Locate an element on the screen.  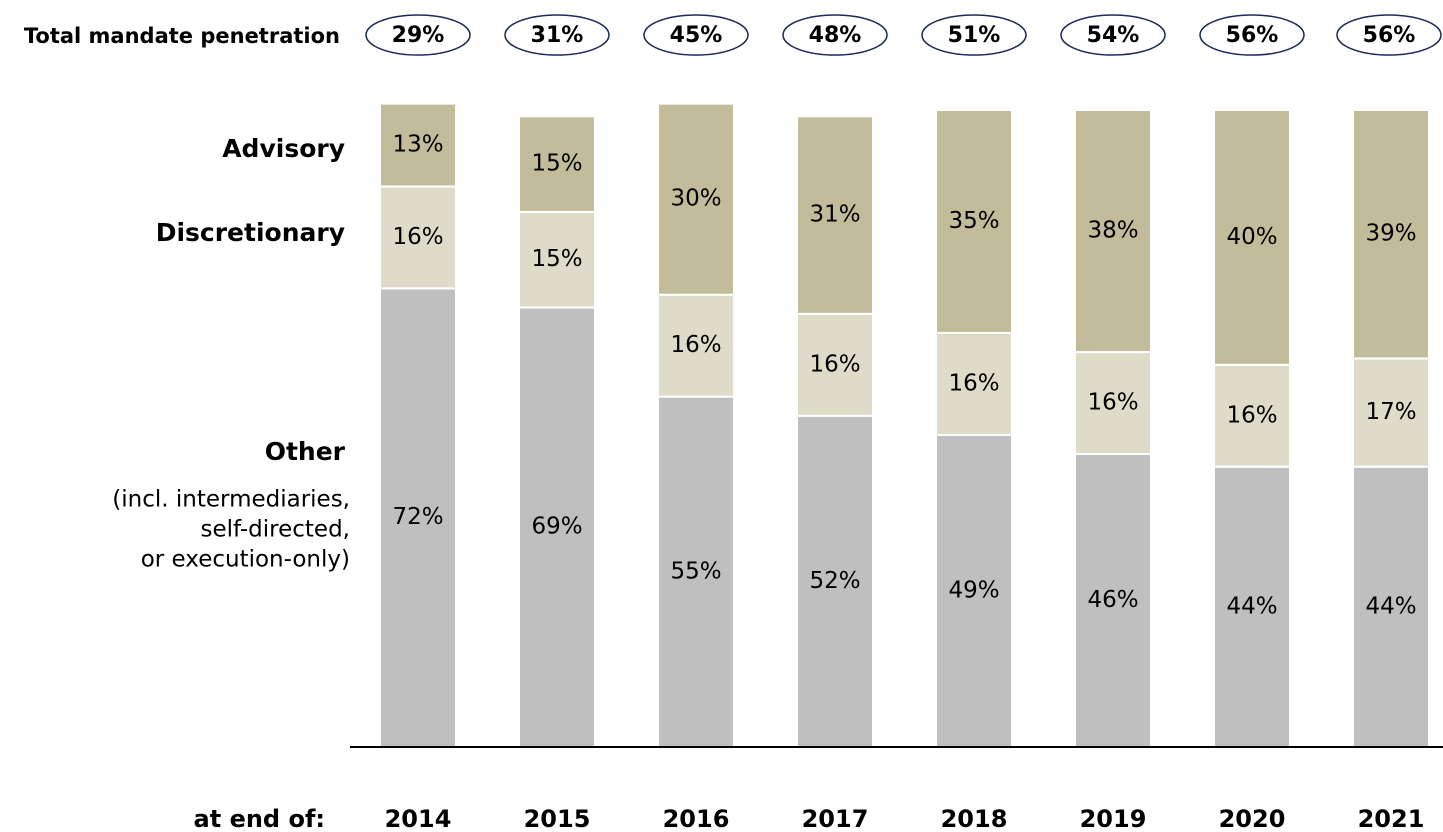
segment-label: 38% is located at coordinates (1112, 231).